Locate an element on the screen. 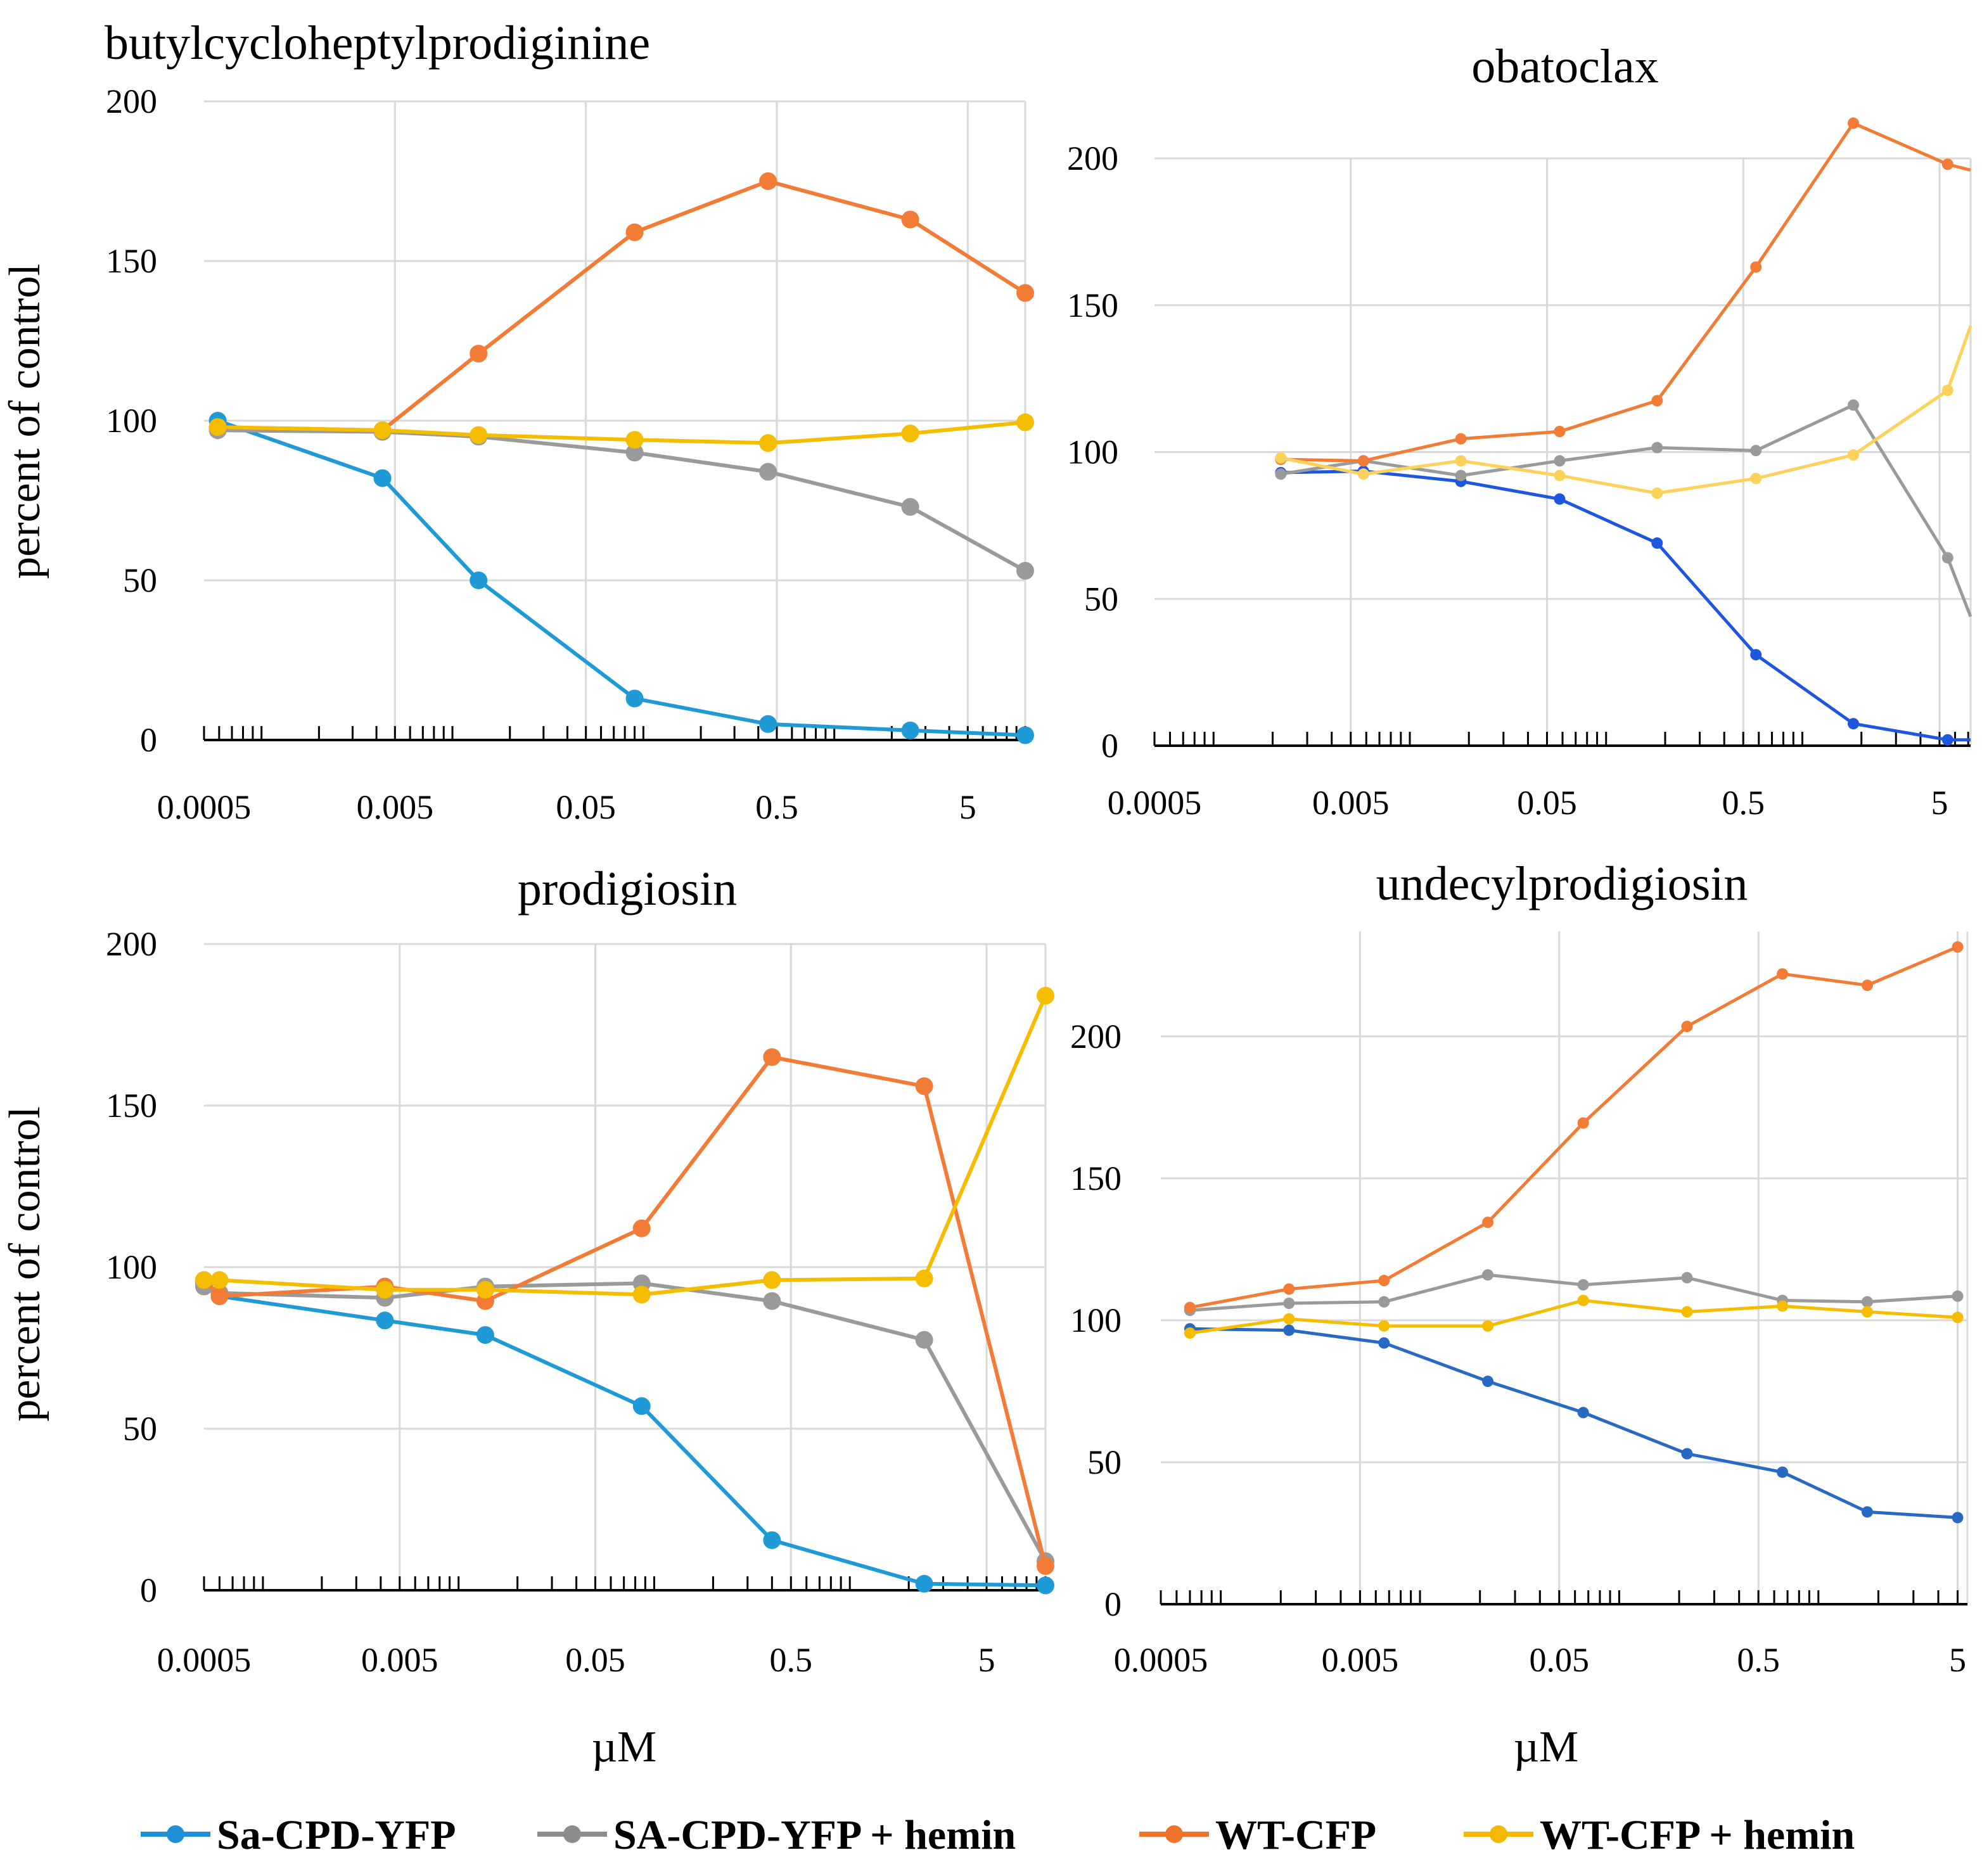 The height and width of the screenshot is (1876, 1982). chart-title: prodigiosin is located at coordinates (627, 889).